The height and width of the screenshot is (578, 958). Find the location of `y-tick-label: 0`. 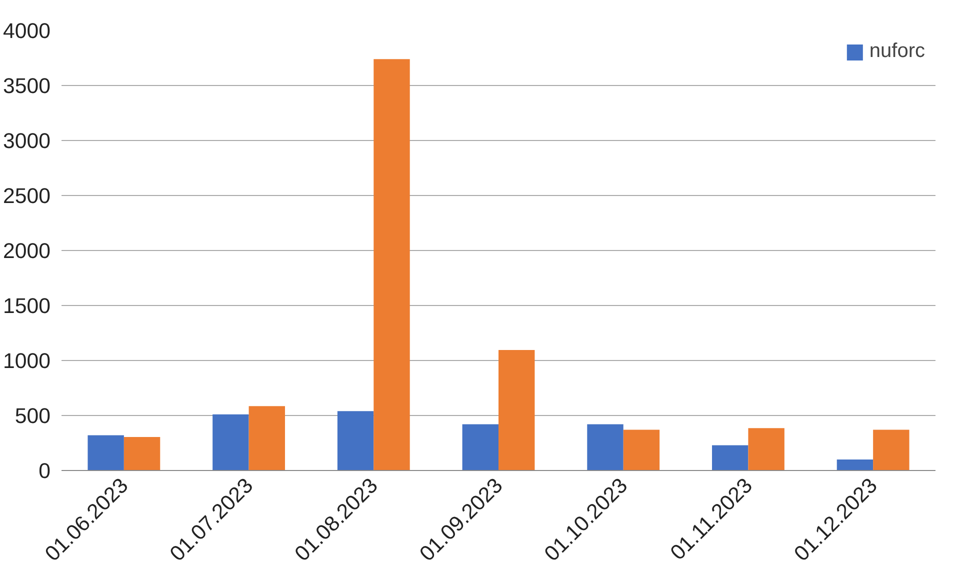

y-tick-label: 0 is located at coordinates (44, 471).